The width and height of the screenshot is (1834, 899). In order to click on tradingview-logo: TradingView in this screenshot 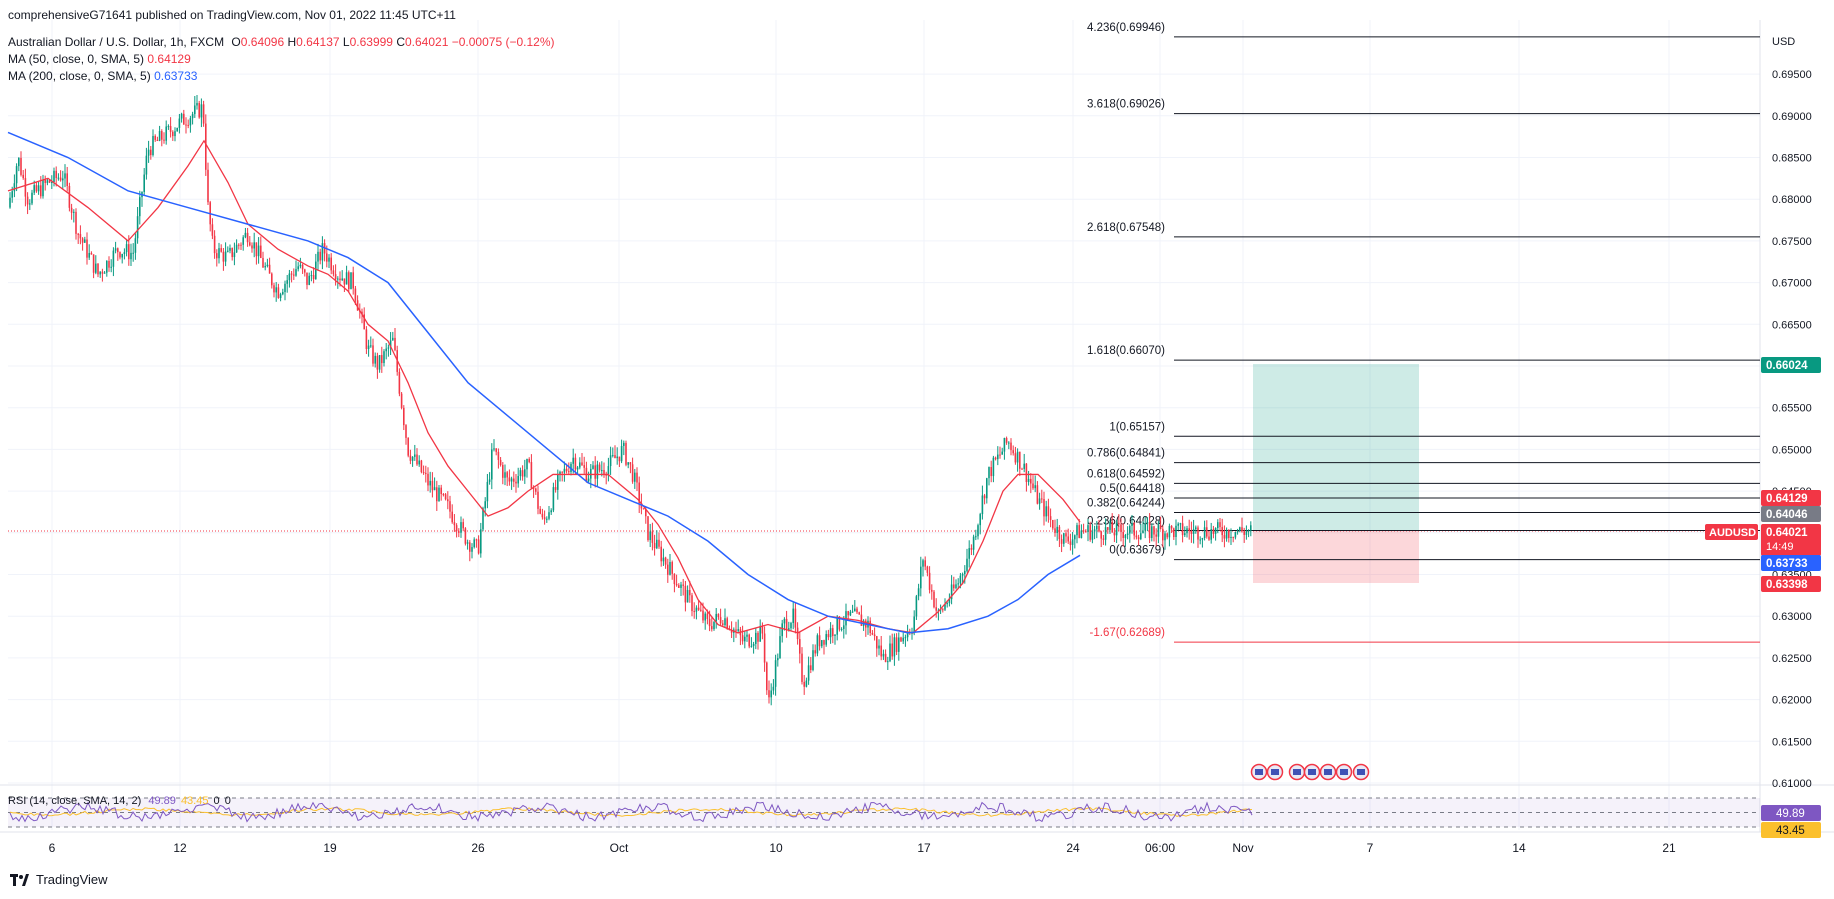, I will do `click(59, 879)`.